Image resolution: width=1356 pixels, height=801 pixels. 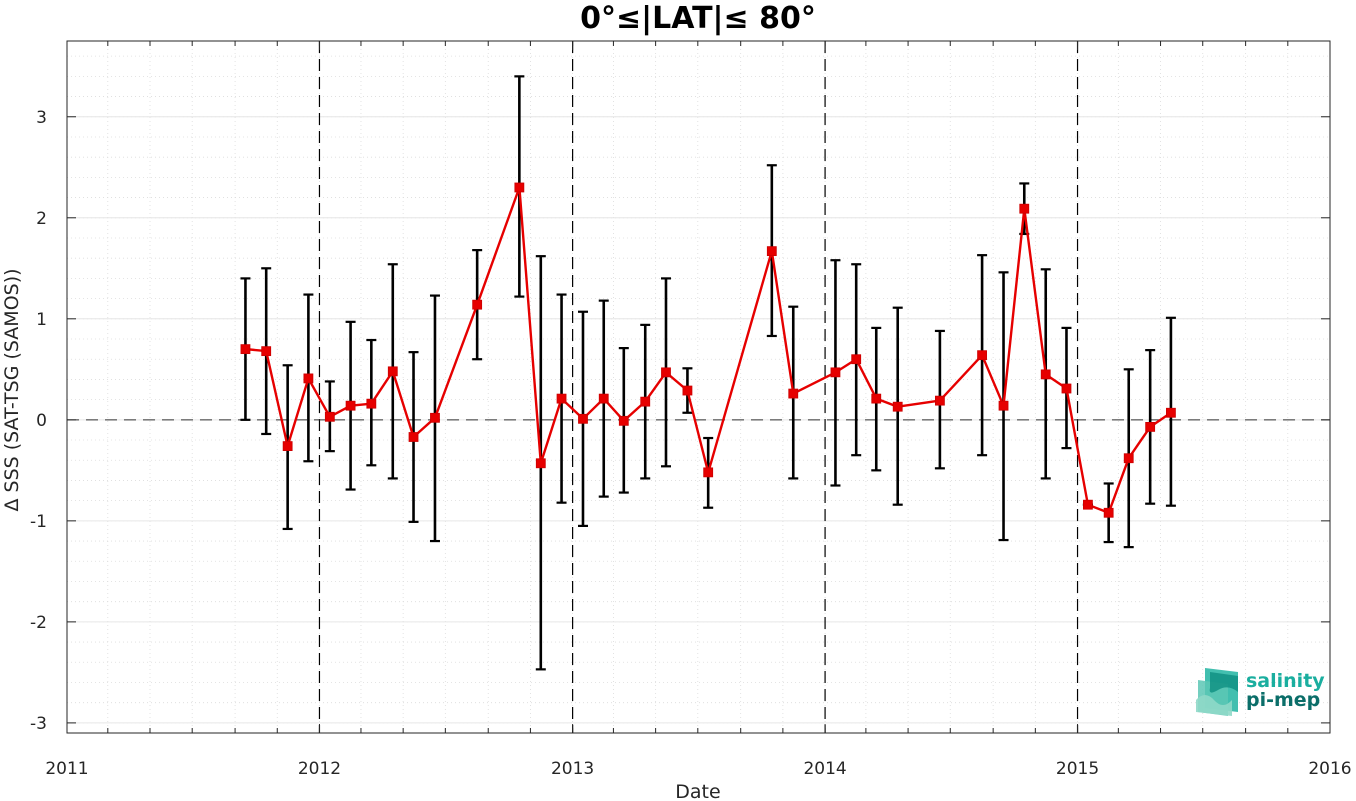 I want to click on y-tick-label: -3, so click(x=38, y=724).